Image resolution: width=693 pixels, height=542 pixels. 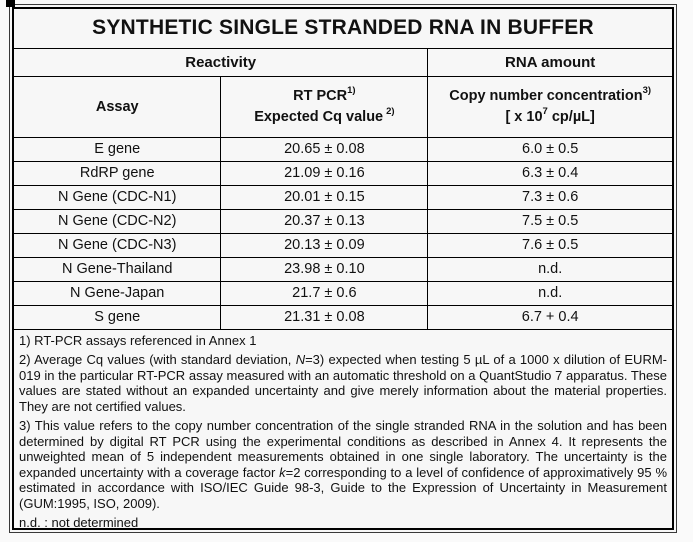 I want to click on nd-legend: n.d. : not determined, so click(x=79, y=521).